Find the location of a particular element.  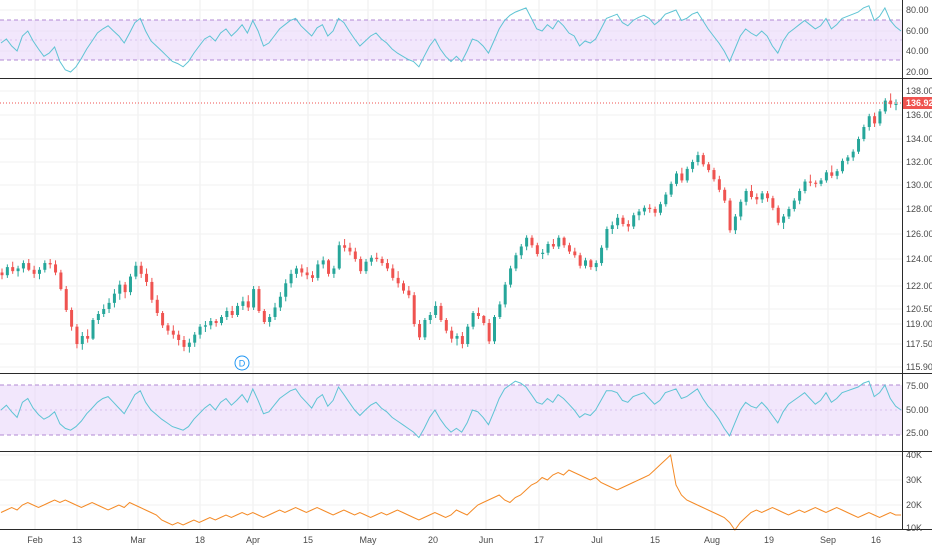

y-tick-label: 119.00 is located at coordinates (919, 324).